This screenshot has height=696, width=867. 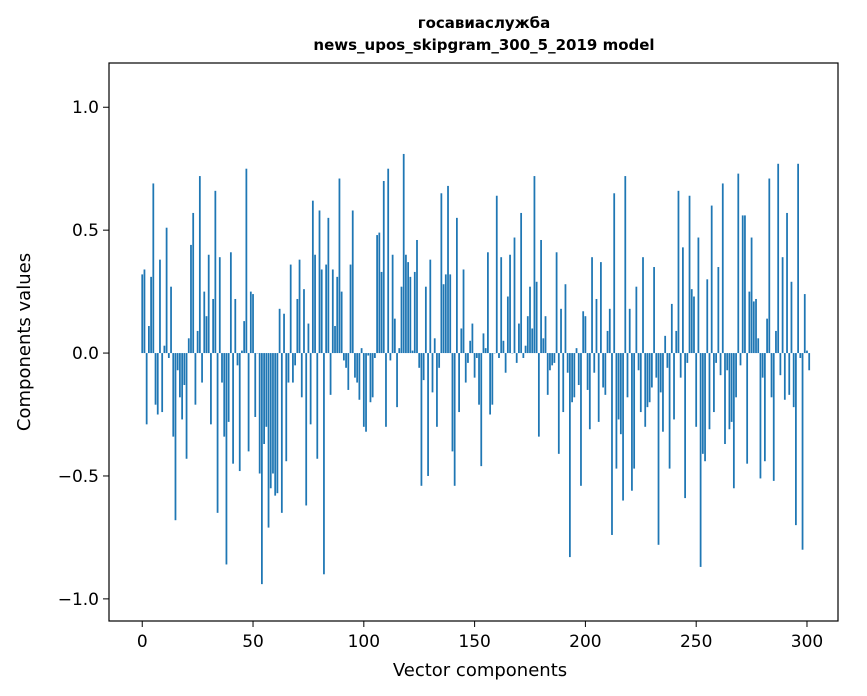 What do you see at coordinates (480, 670) in the screenshot?
I see `x-axis-label: Vector components` at bounding box center [480, 670].